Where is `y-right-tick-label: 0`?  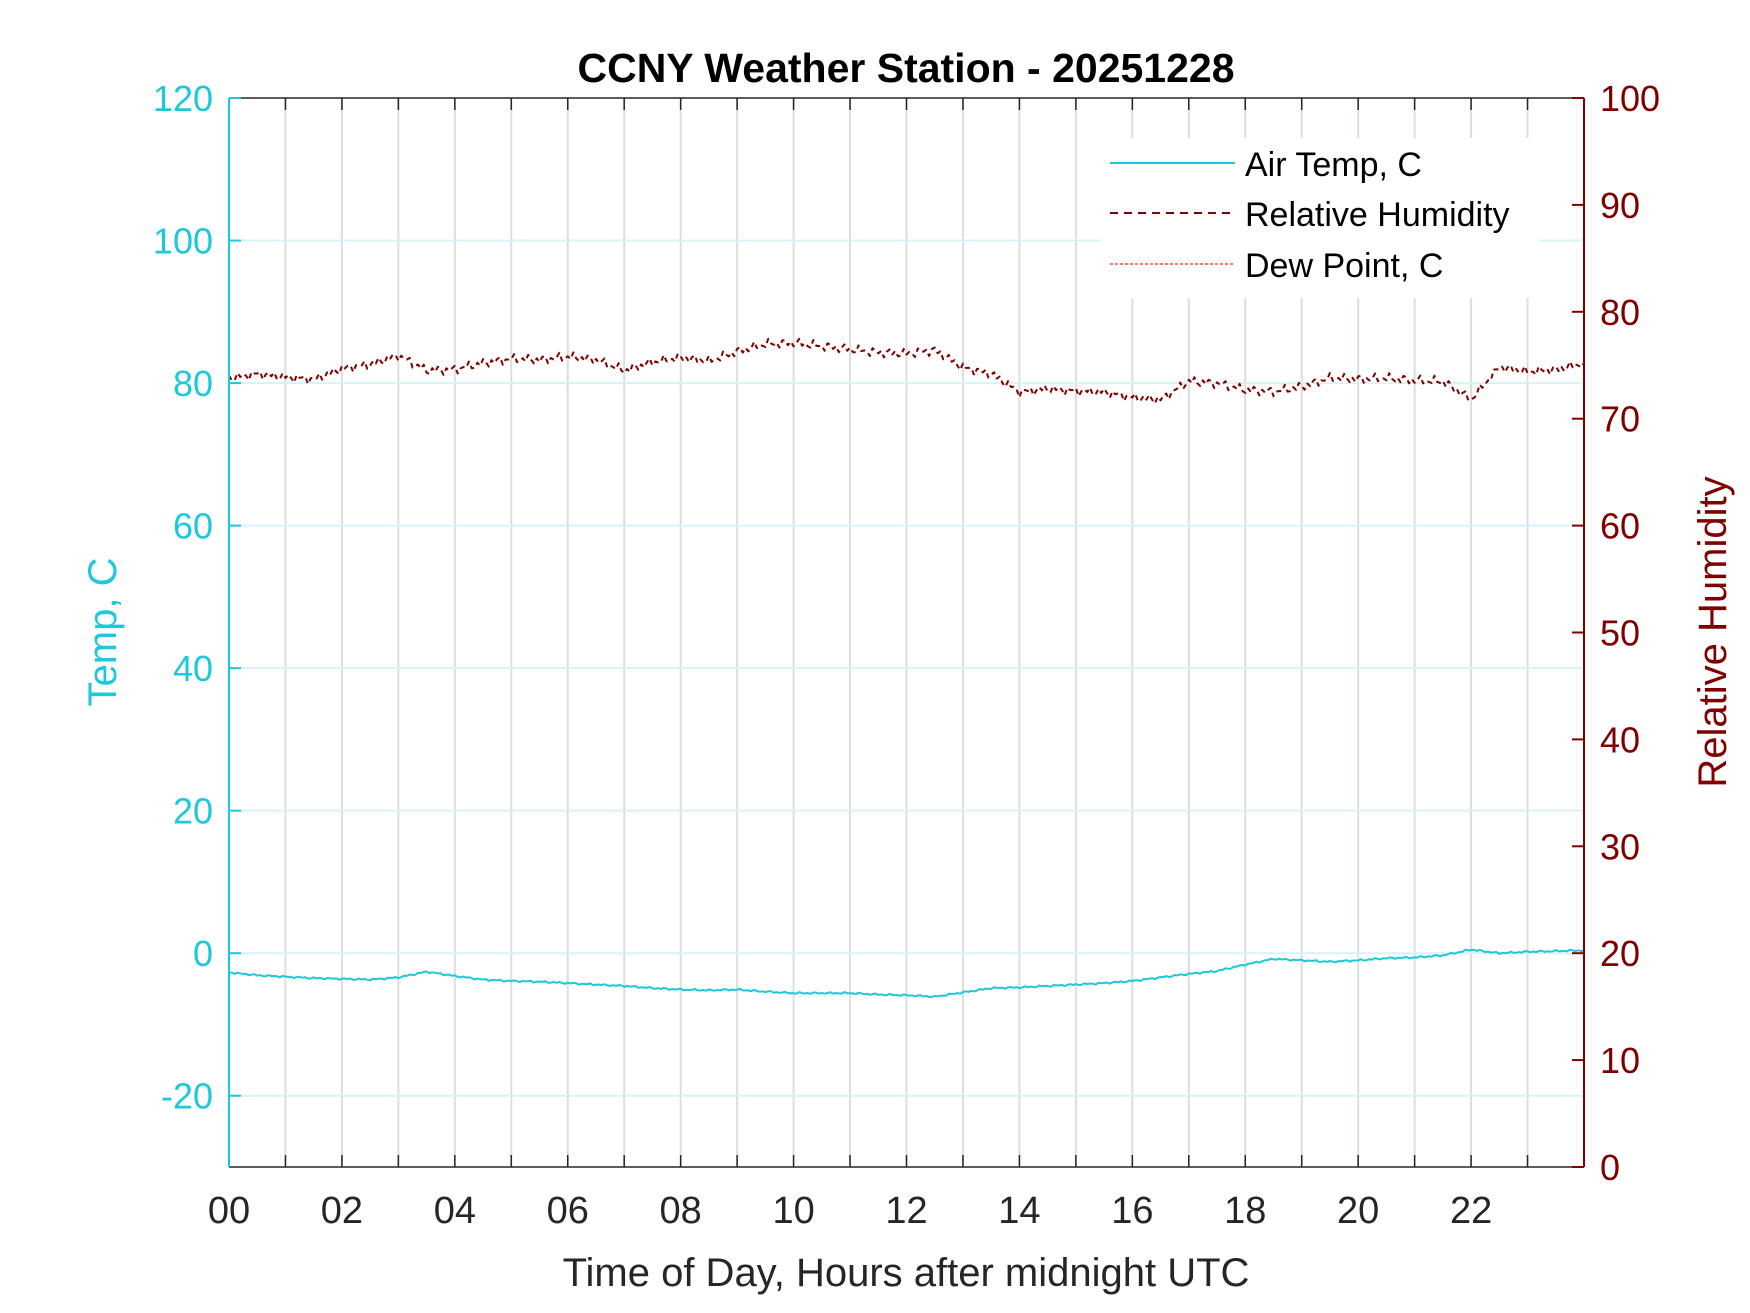
y-right-tick-label: 0 is located at coordinates (1610, 1167).